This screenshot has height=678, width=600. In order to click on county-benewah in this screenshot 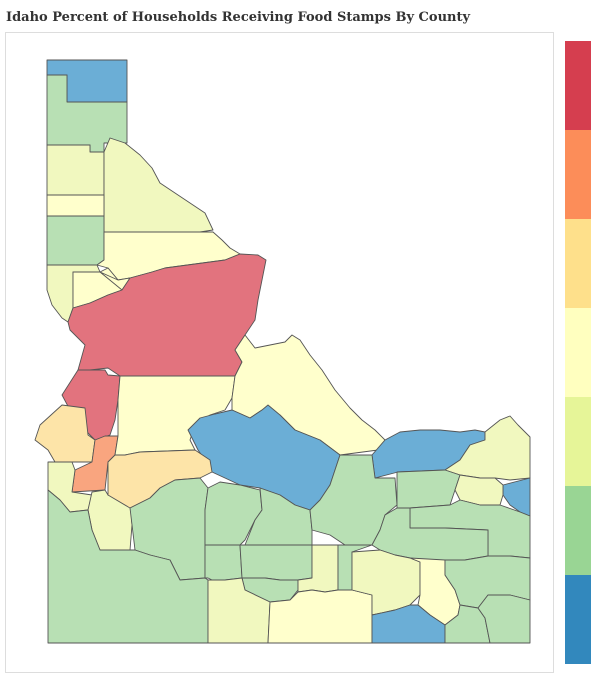, I will do `click(75, 240)`.